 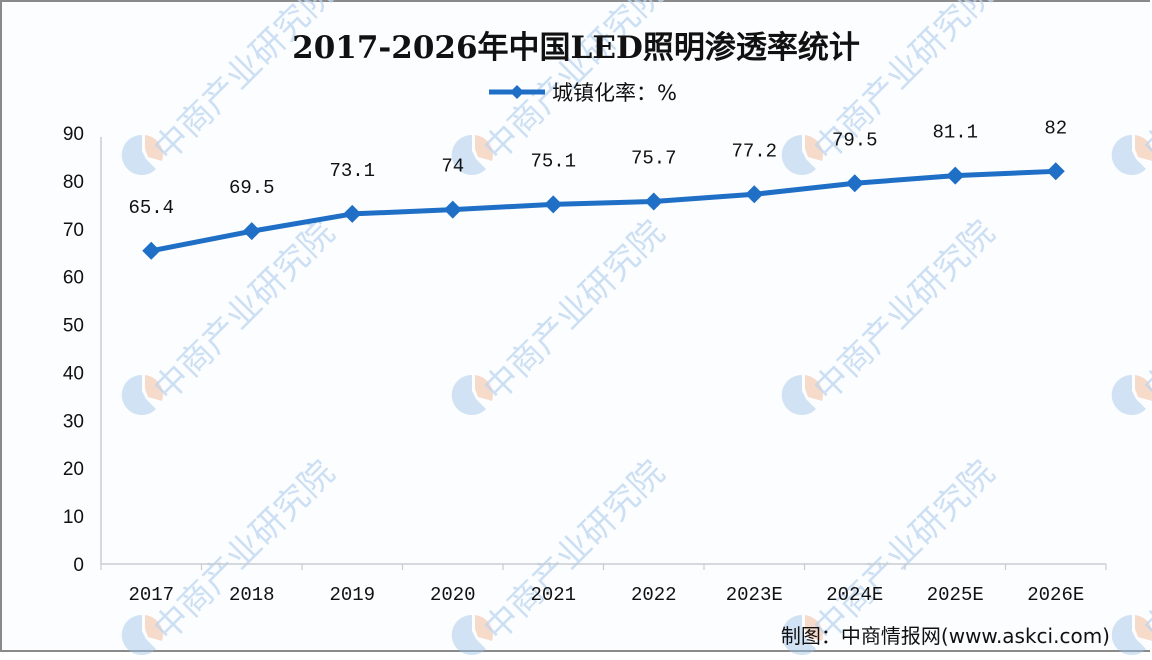 What do you see at coordinates (1055, 128) in the screenshot?
I see `data-label: 82` at bounding box center [1055, 128].